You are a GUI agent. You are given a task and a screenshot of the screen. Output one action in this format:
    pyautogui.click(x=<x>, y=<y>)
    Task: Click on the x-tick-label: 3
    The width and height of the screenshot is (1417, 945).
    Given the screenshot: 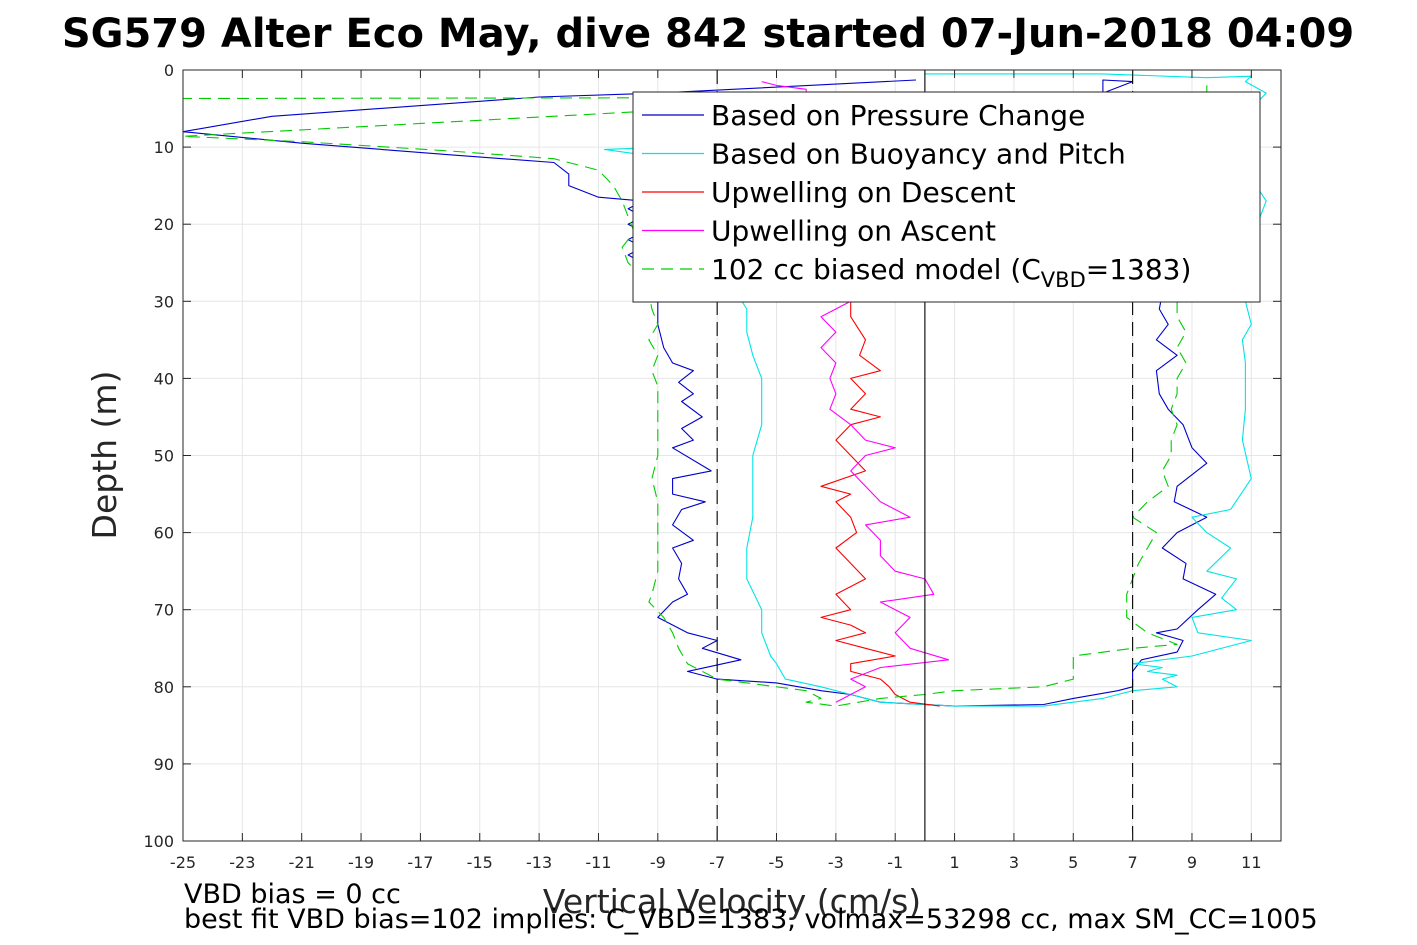 What is the action you would take?
    pyautogui.click(x=1014, y=862)
    